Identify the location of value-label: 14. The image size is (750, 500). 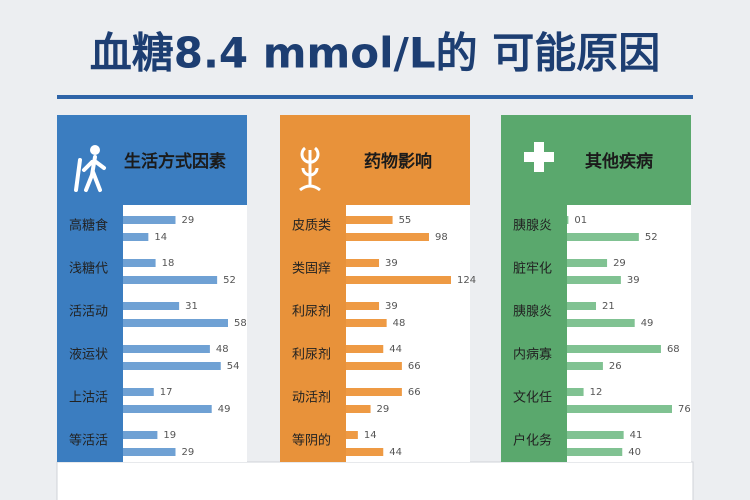
(160, 237).